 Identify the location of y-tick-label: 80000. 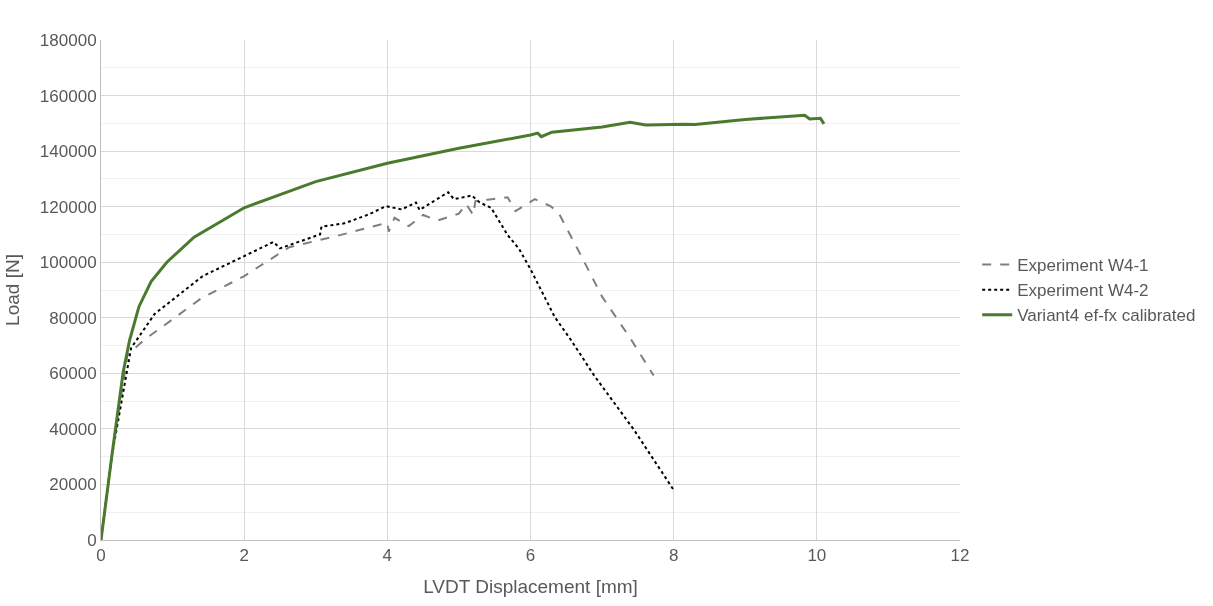
(73, 318).